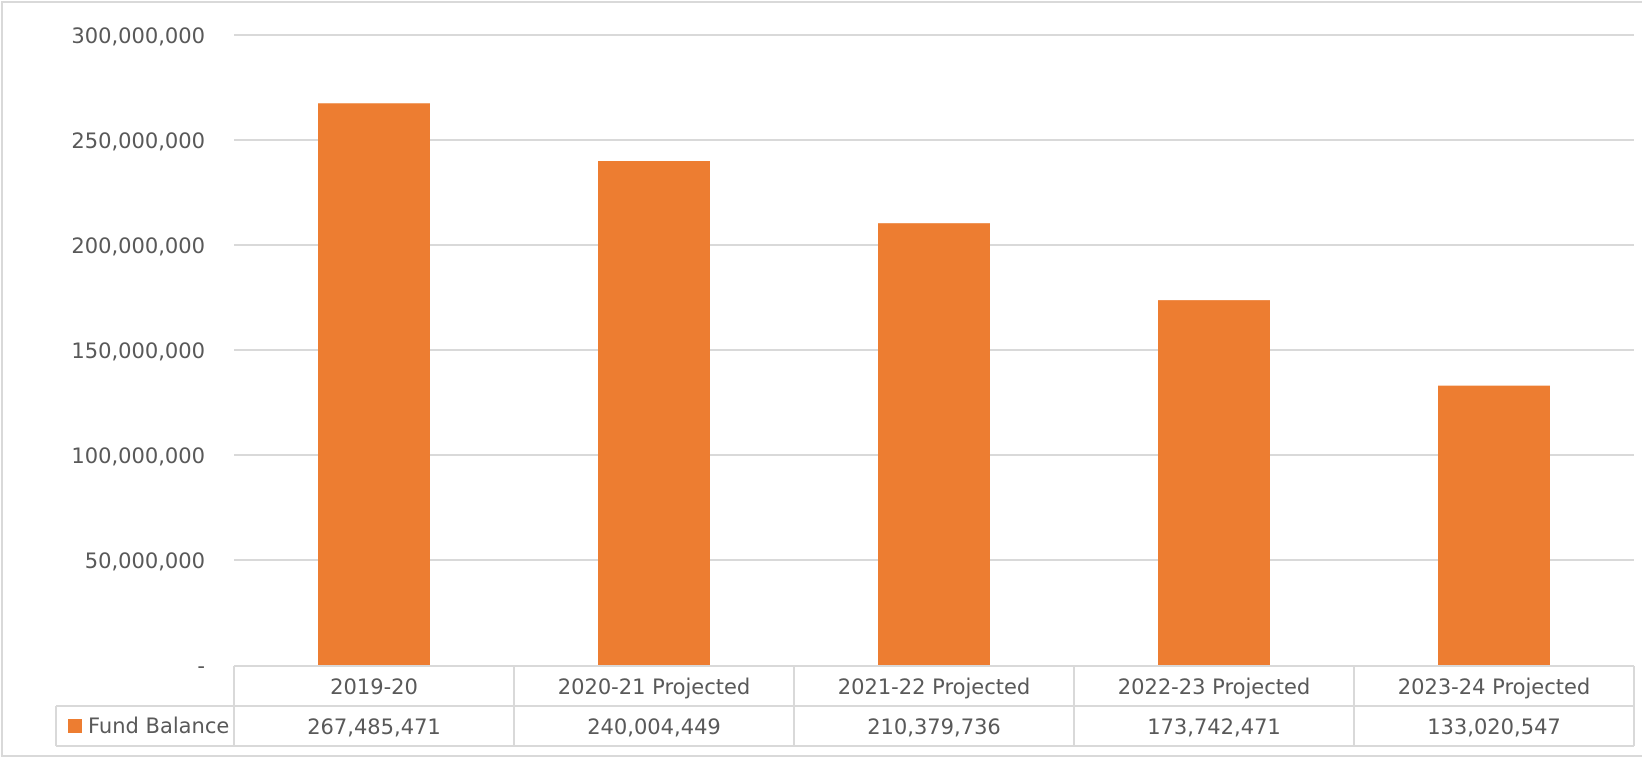  I want to click on category-label: 2020-21 Projected, so click(654, 687).